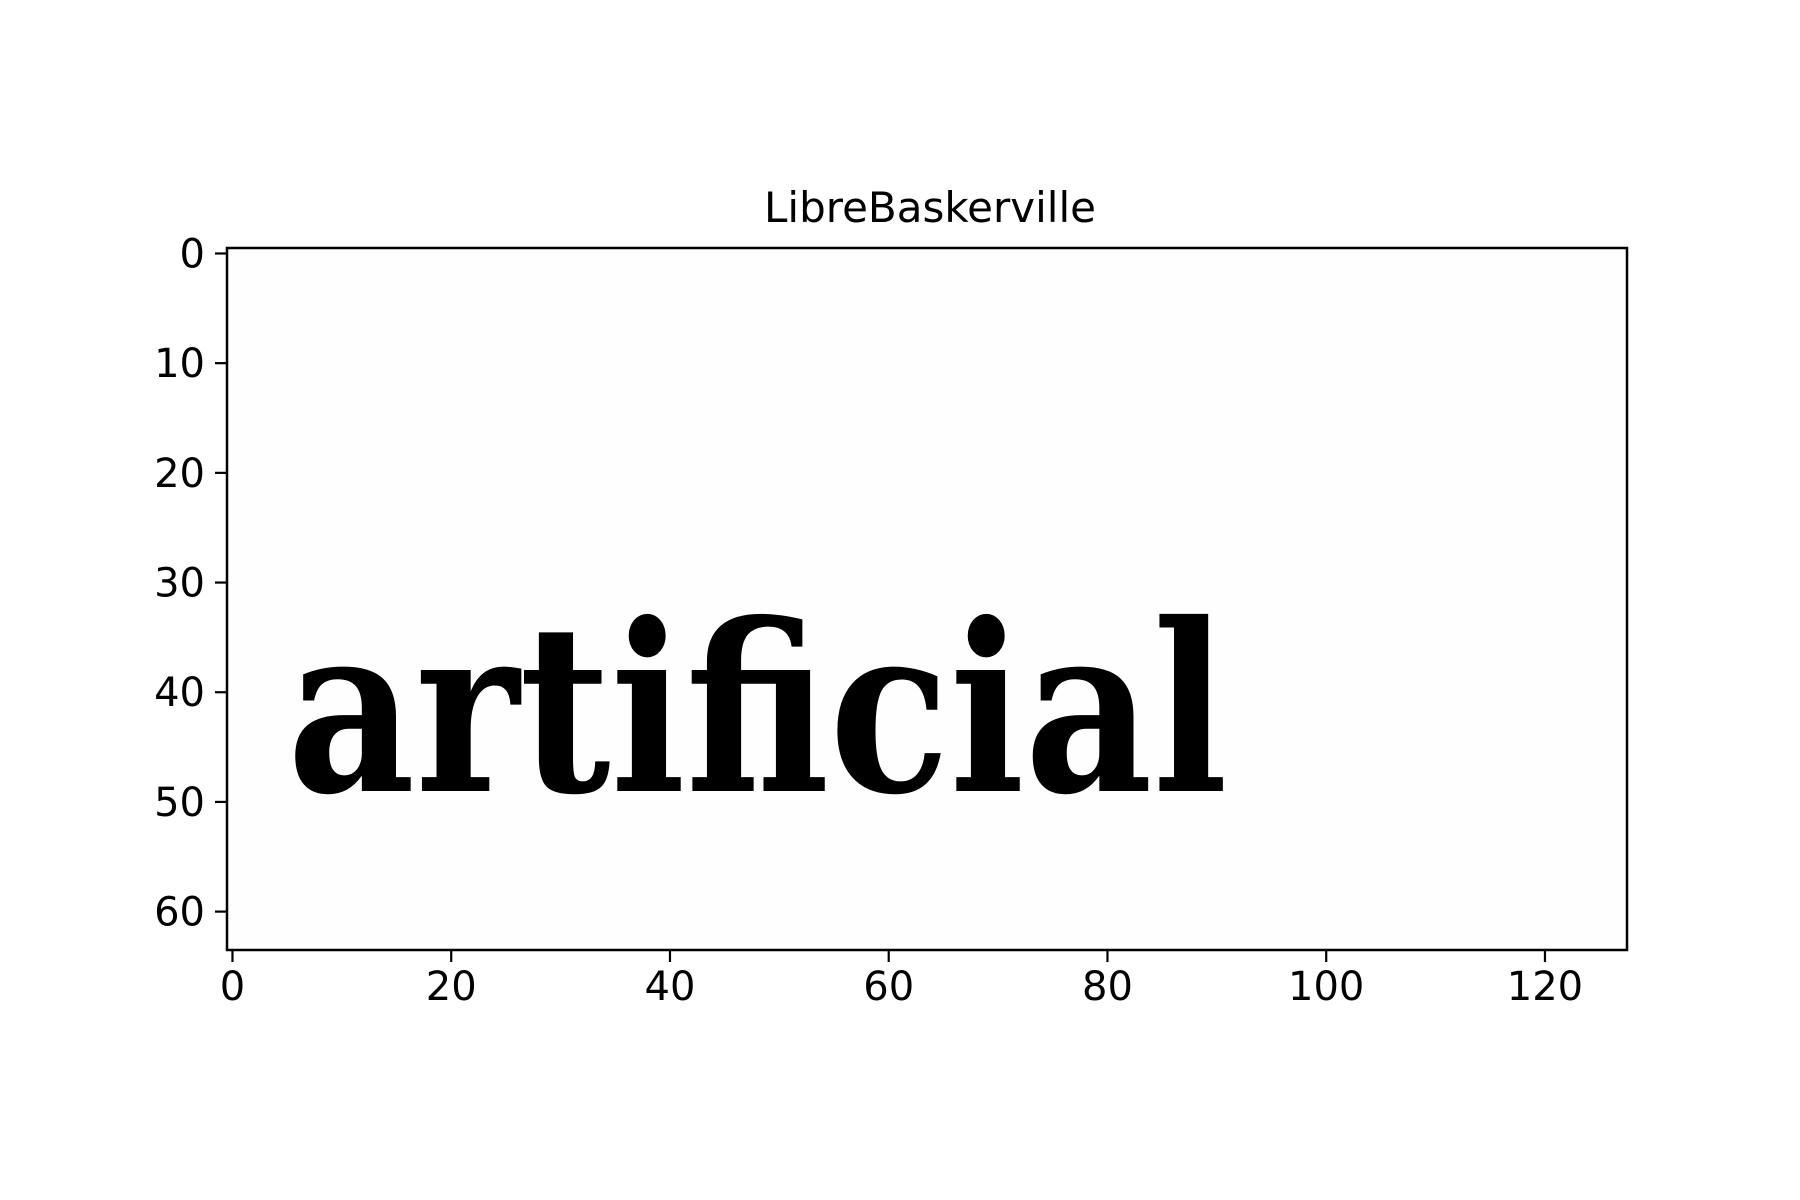  Describe the element at coordinates (930, 207) in the screenshot. I see `chart-title: LibreBaskerville` at that location.